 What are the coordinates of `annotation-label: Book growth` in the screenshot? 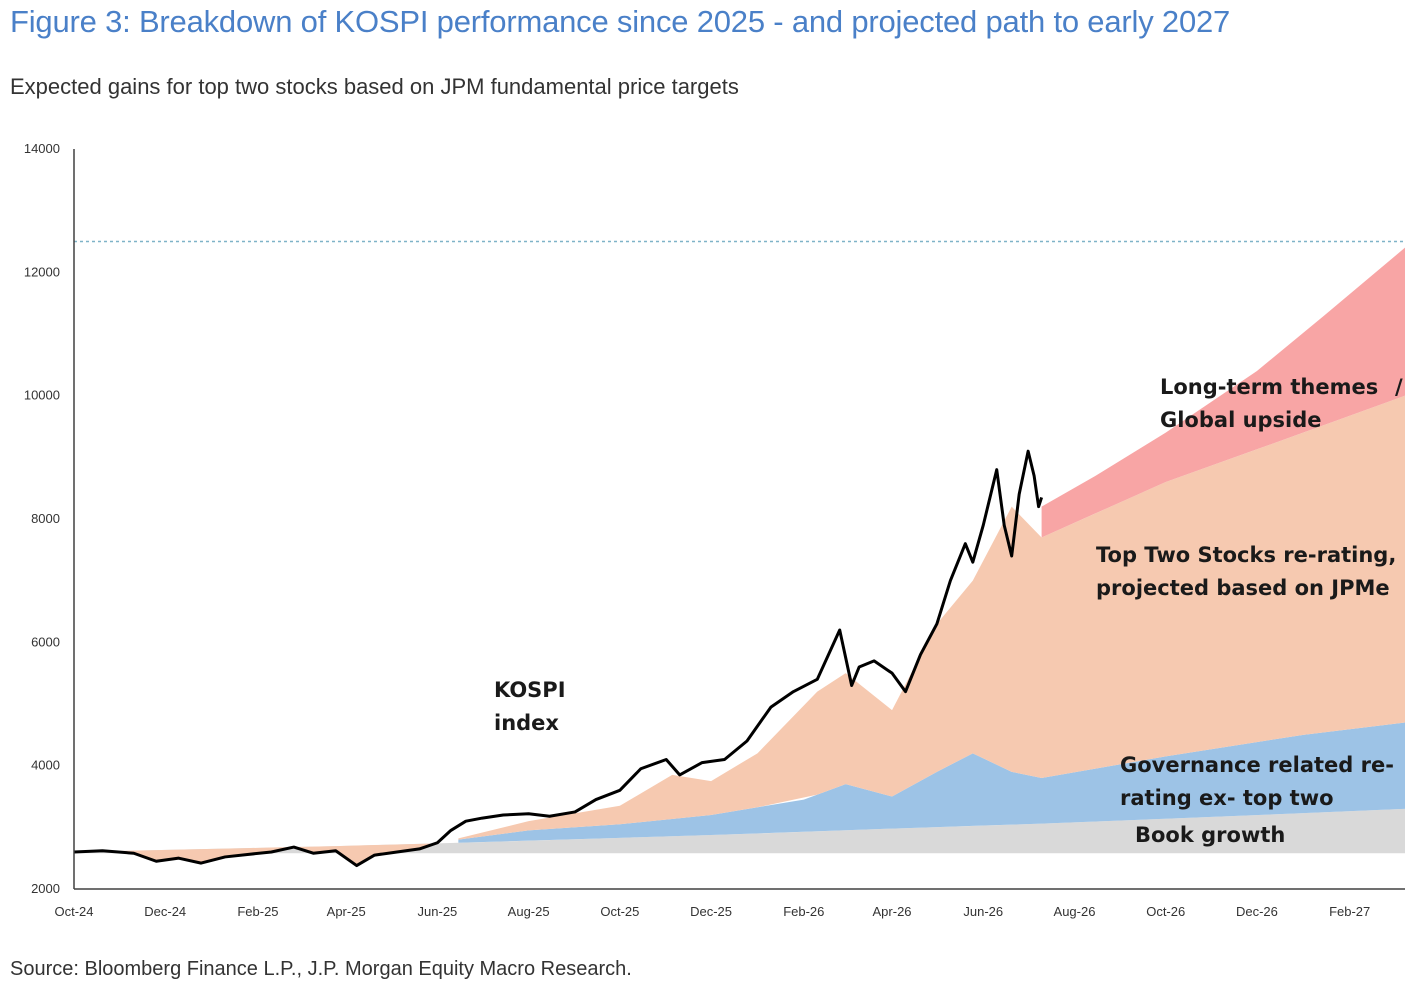 It's located at (1210, 835).